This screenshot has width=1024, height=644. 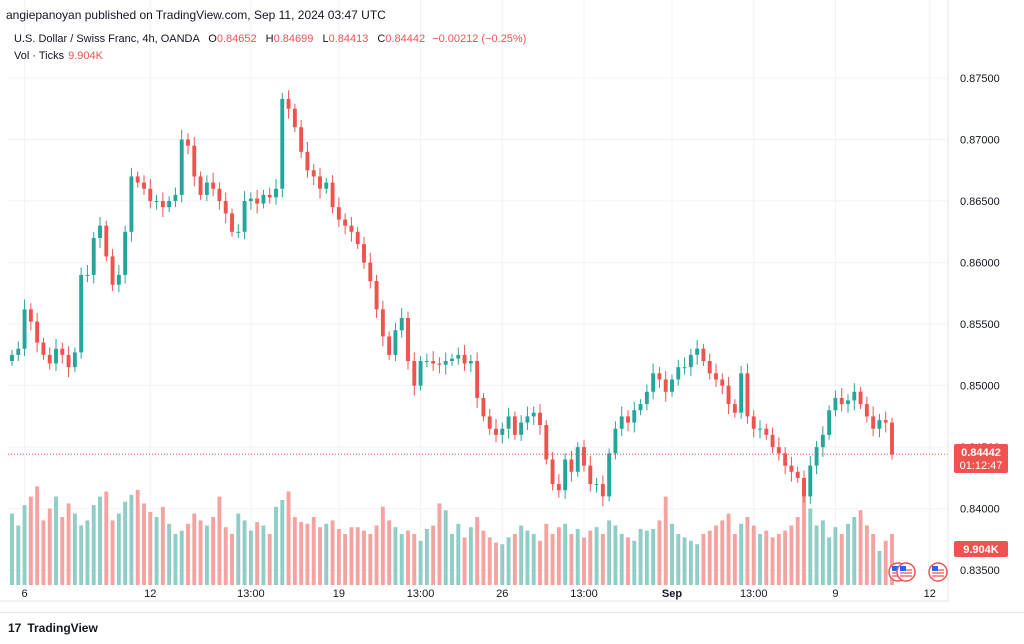 What do you see at coordinates (58, 56) in the screenshot?
I see `volume-legend: Vol · Ticks 9.904K` at bounding box center [58, 56].